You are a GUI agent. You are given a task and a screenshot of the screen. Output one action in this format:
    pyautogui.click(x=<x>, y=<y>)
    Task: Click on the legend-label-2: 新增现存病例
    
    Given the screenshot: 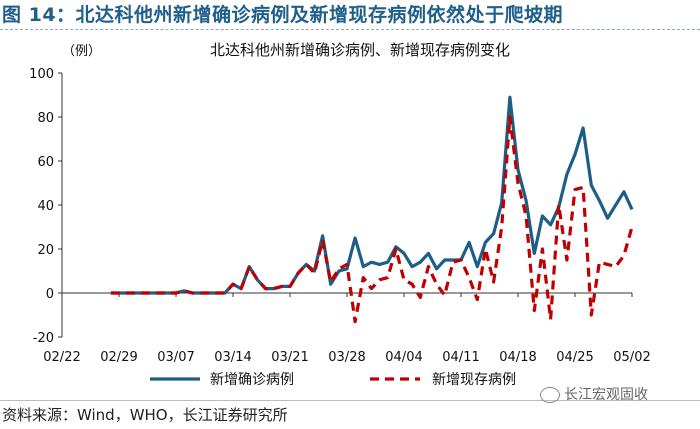 What is the action you would take?
    pyautogui.click(x=474, y=380)
    